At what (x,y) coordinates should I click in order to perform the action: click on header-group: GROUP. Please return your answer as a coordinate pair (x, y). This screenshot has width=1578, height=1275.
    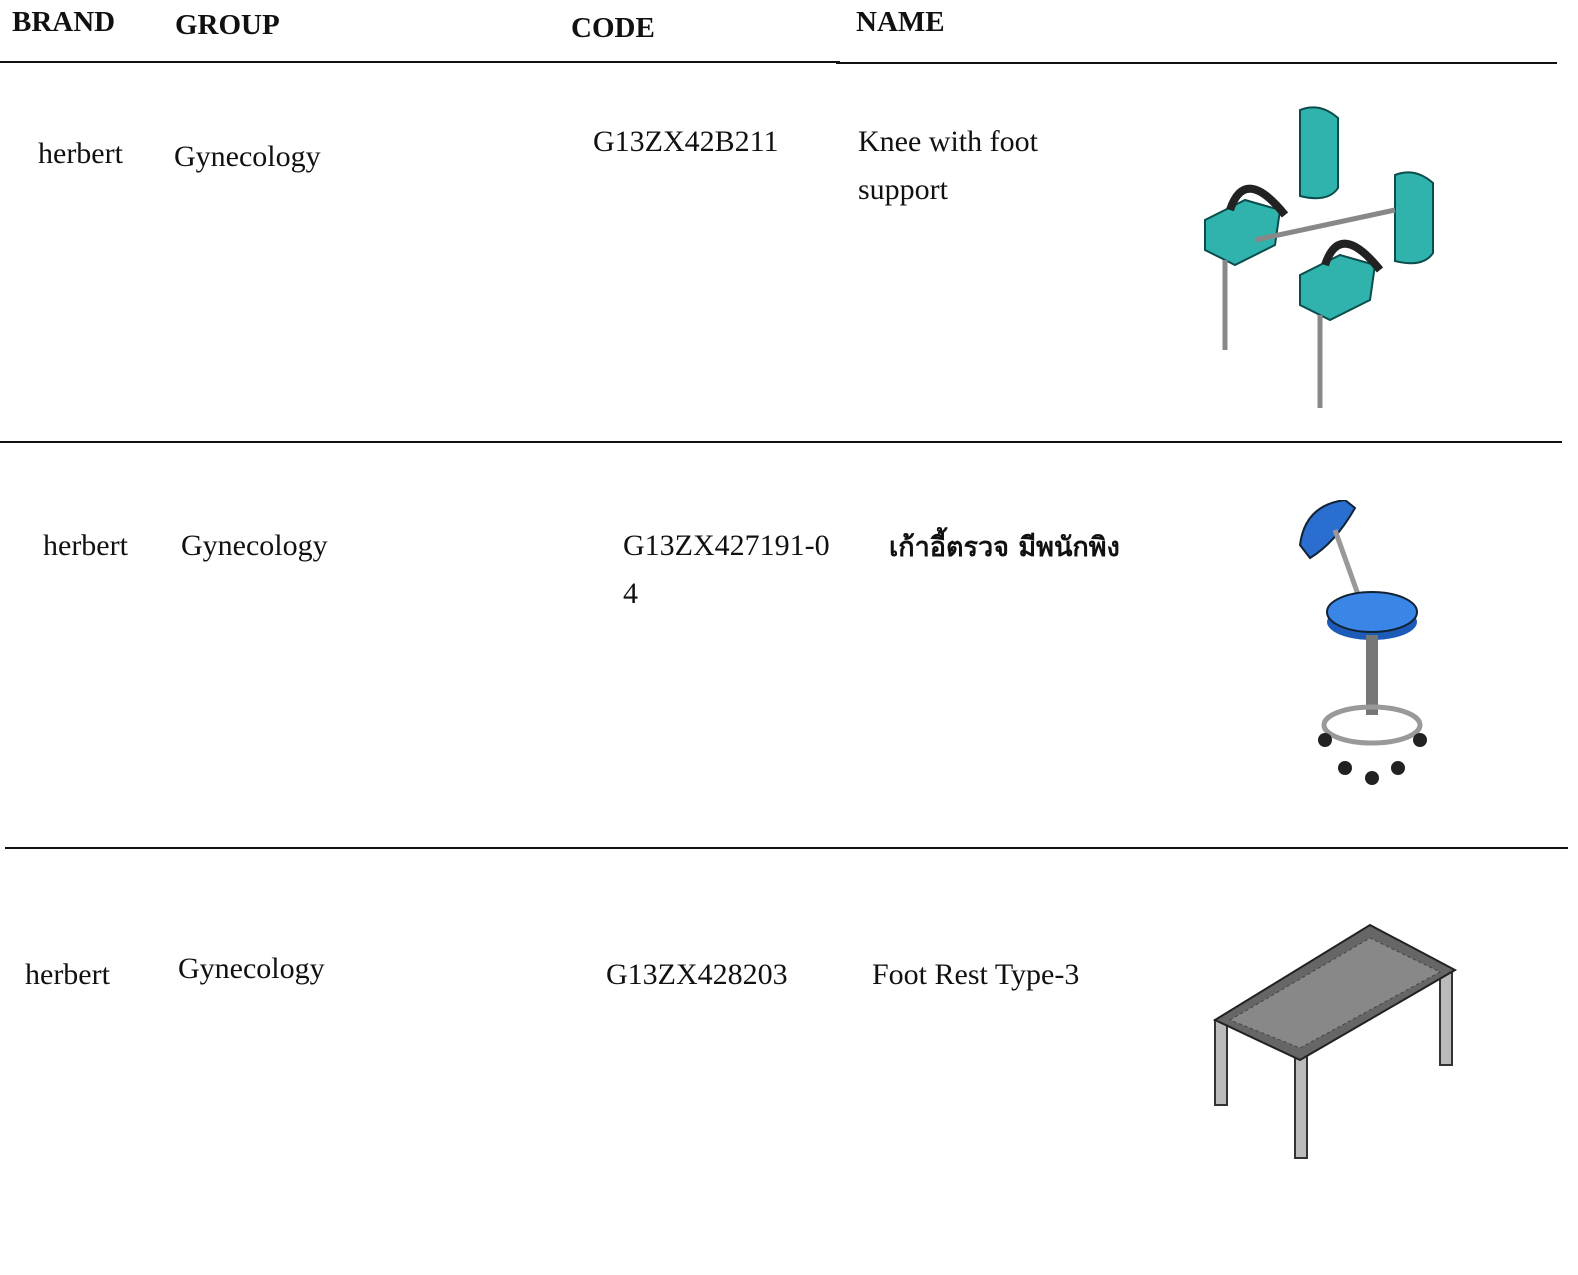
    Looking at the image, I should click on (227, 25).